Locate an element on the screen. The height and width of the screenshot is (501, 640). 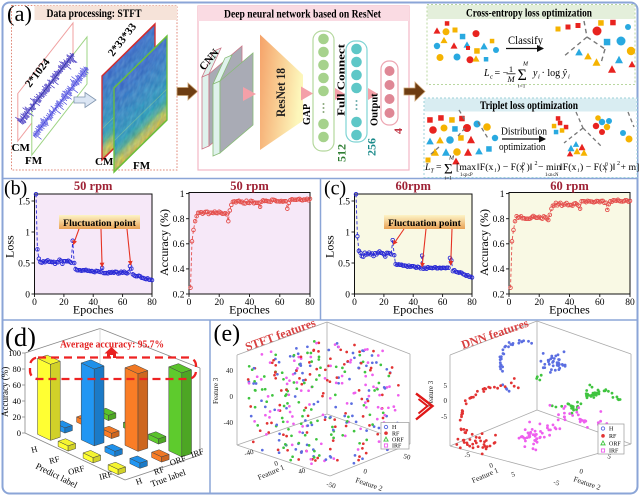
svg-text: ‖F(x is located at coordinates (568, 167).